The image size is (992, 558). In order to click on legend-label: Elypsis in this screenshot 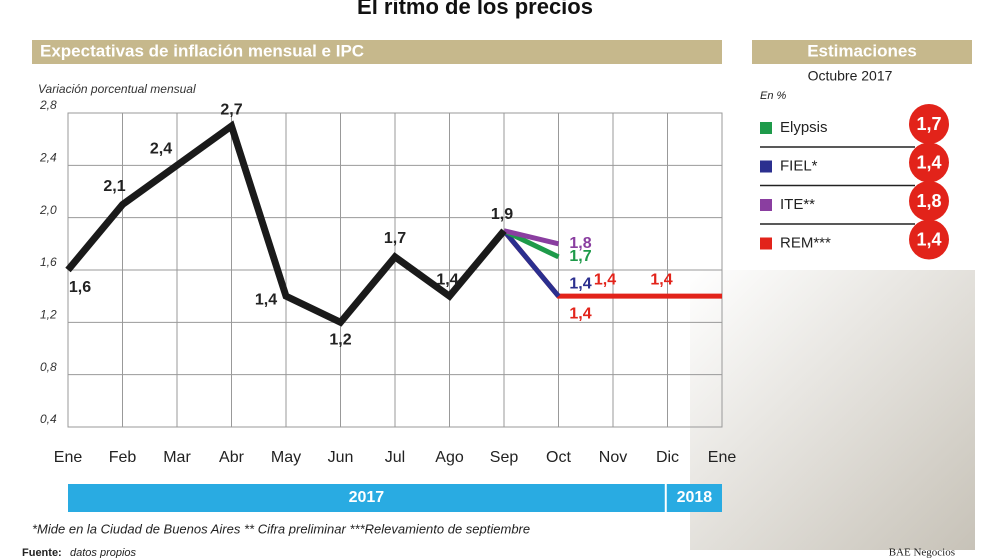, I will do `click(804, 127)`.